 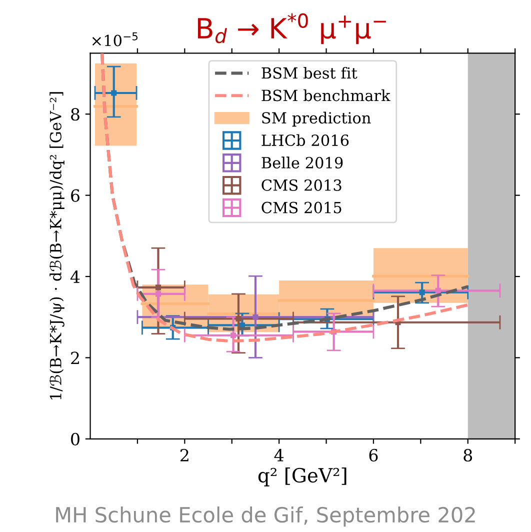 I want to click on y-tick-label: 6, so click(x=75, y=195).